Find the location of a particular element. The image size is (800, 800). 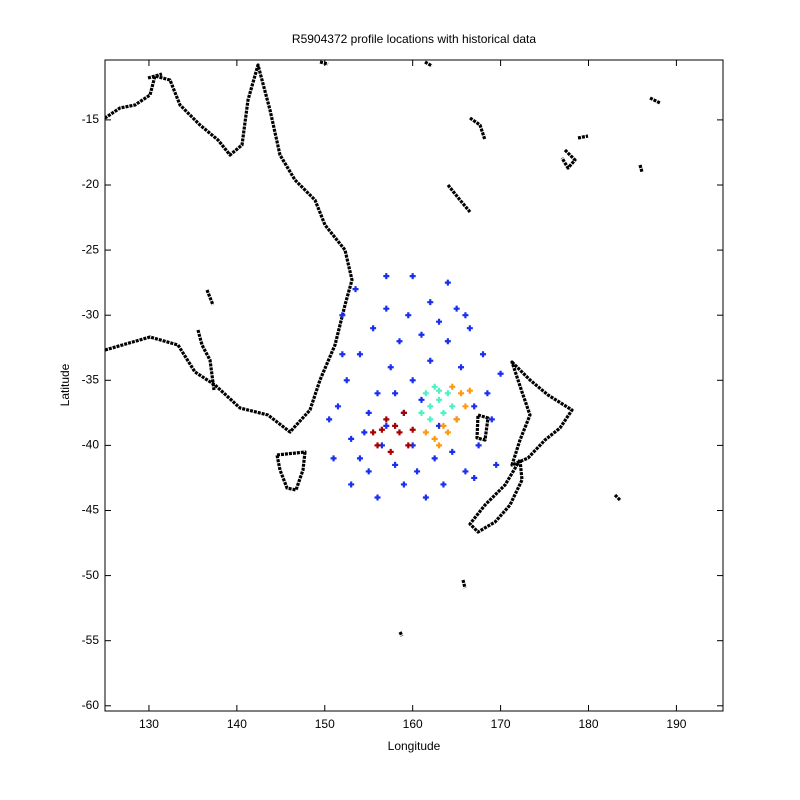

y-axis-label: Latitude is located at coordinates (65, 384).